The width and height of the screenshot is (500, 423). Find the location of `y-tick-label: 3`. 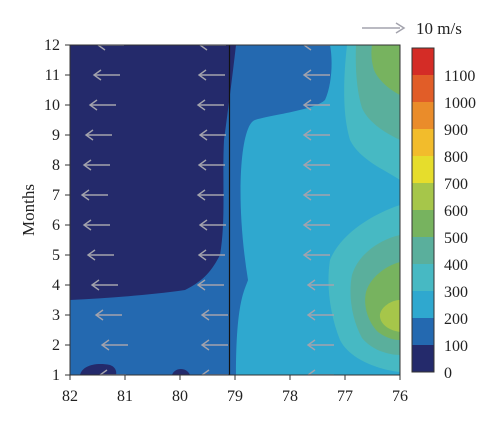

y-tick-label: 3 is located at coordinates (56, 315).